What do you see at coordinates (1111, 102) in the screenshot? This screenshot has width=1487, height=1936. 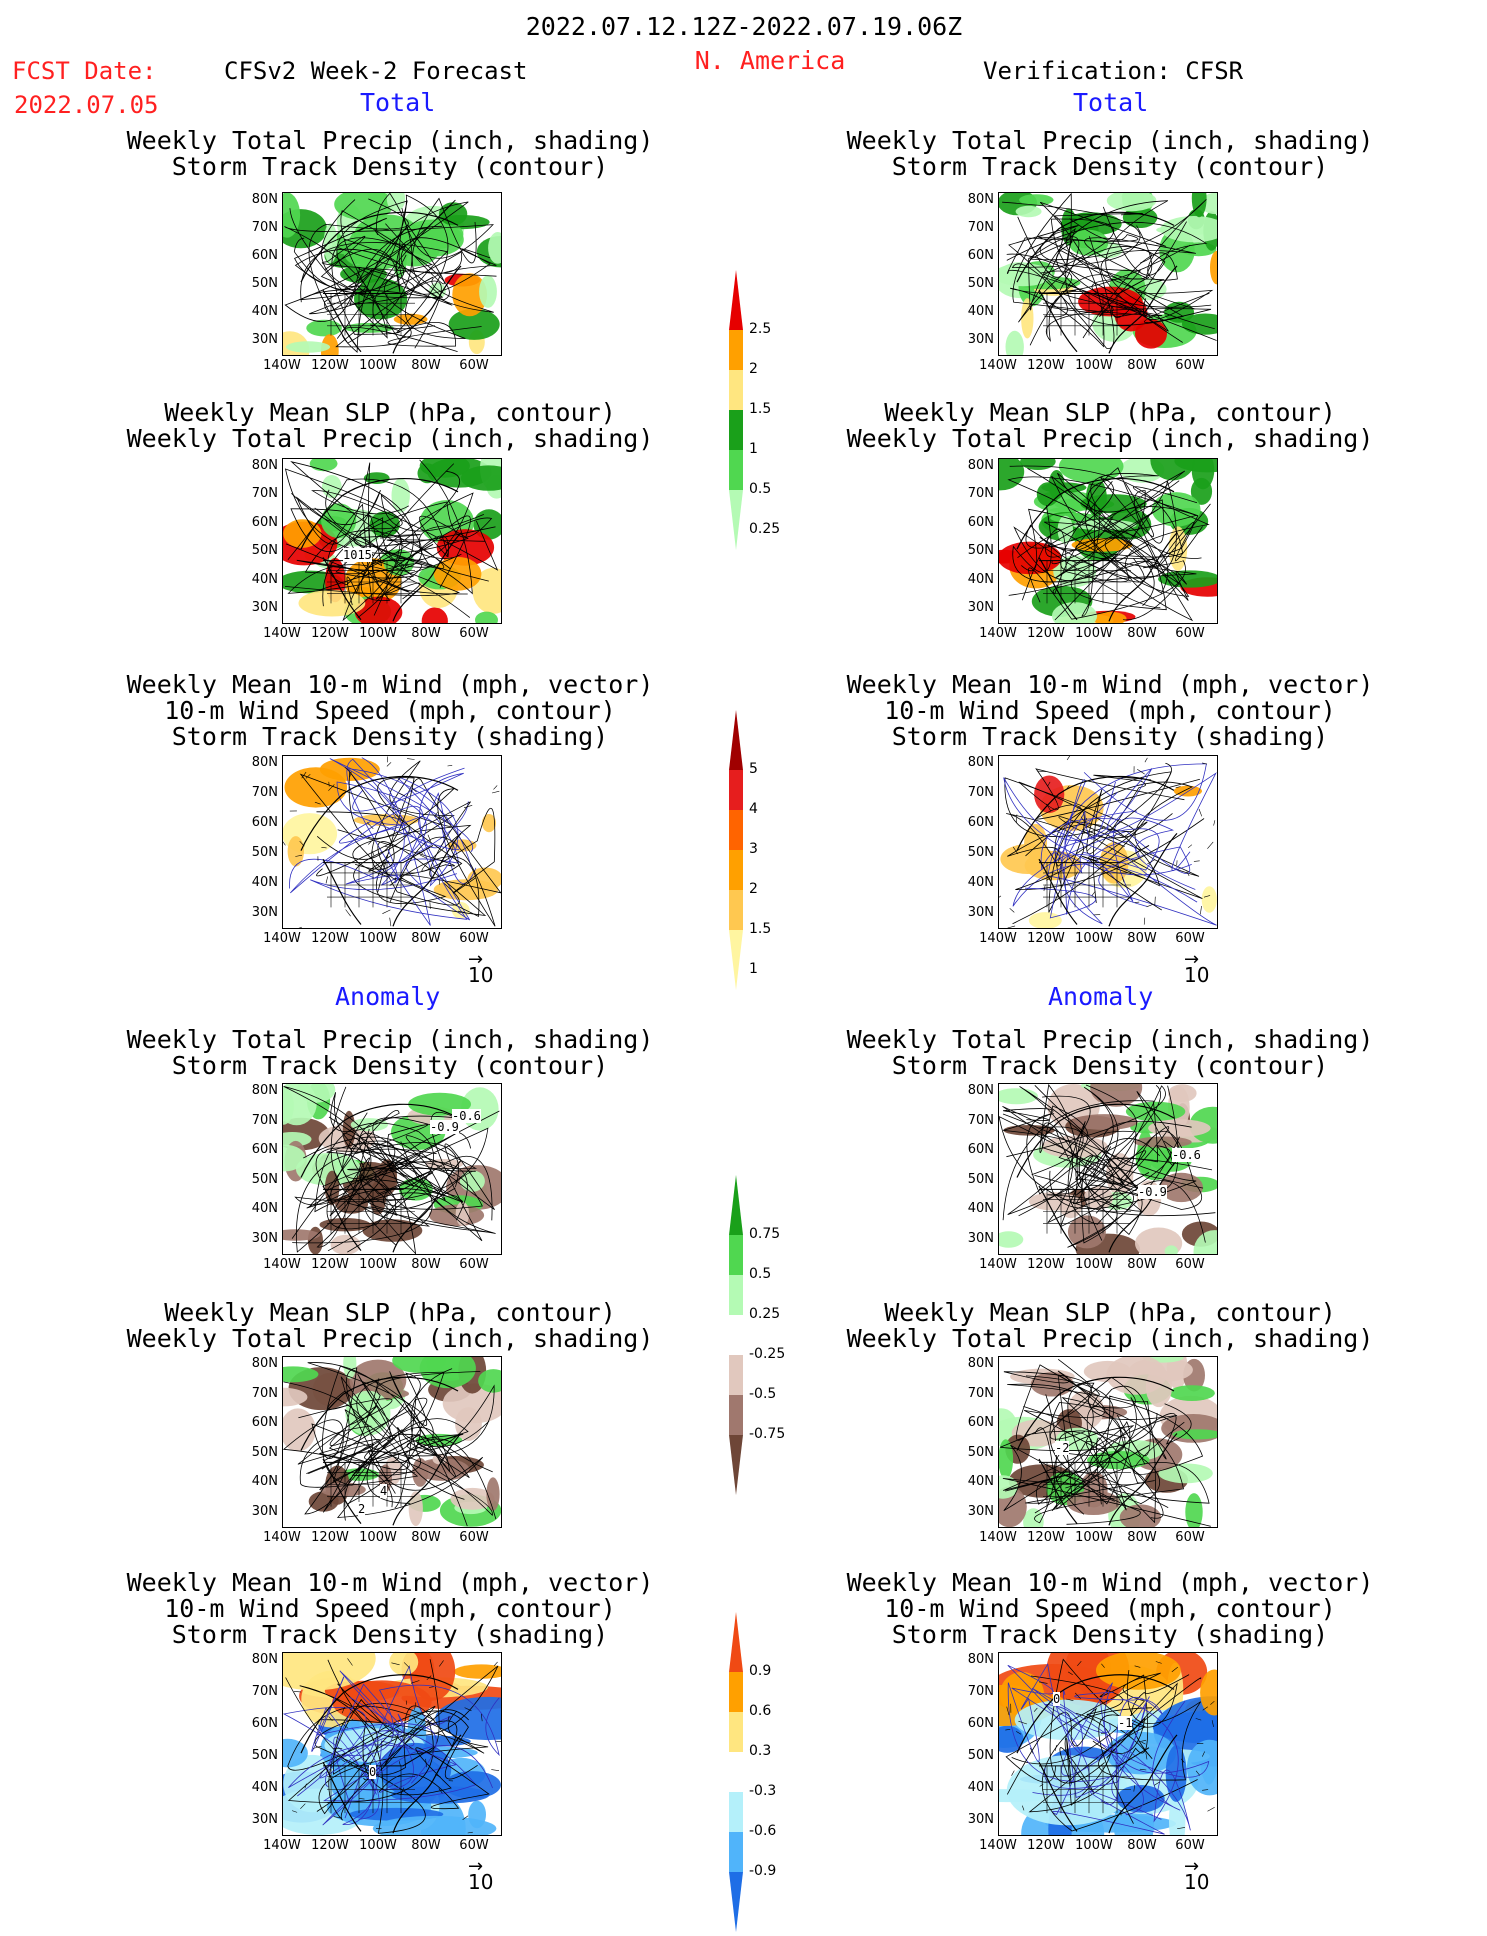 I see `section-total-obs: Total` at bounding box center [1111, 102].